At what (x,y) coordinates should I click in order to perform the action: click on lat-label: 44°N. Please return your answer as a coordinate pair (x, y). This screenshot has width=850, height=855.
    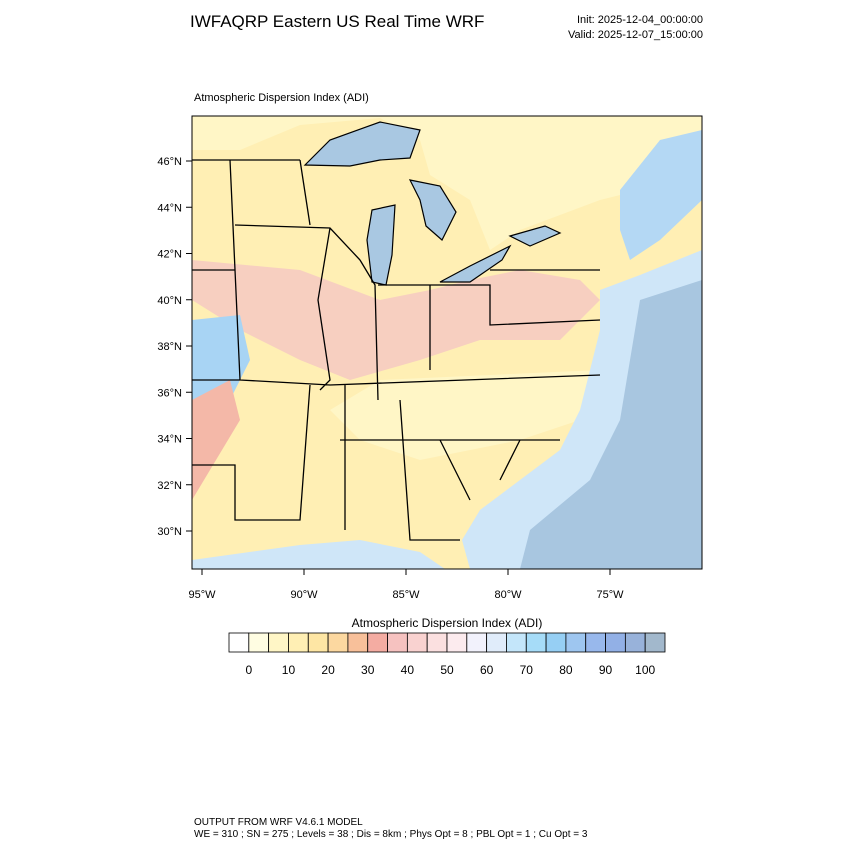
    Looking at the image, I should click on (169, 208).